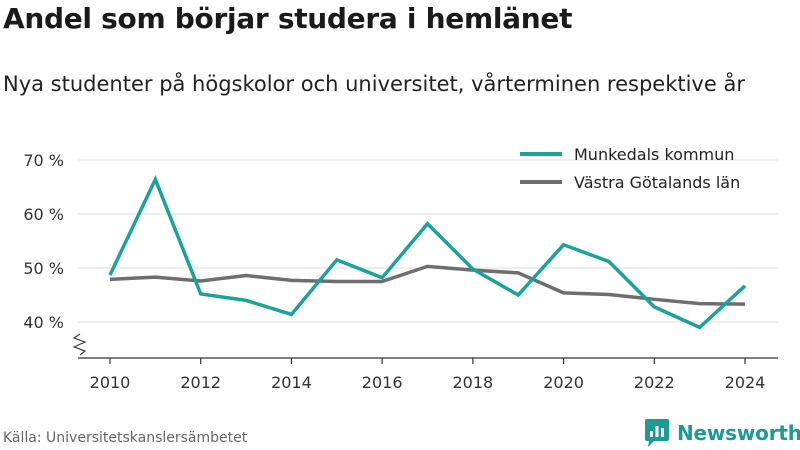  Describe the element at coordinates (200, 382) in the screenshot. I see `x-tick-label-2012: 2012` at that location.